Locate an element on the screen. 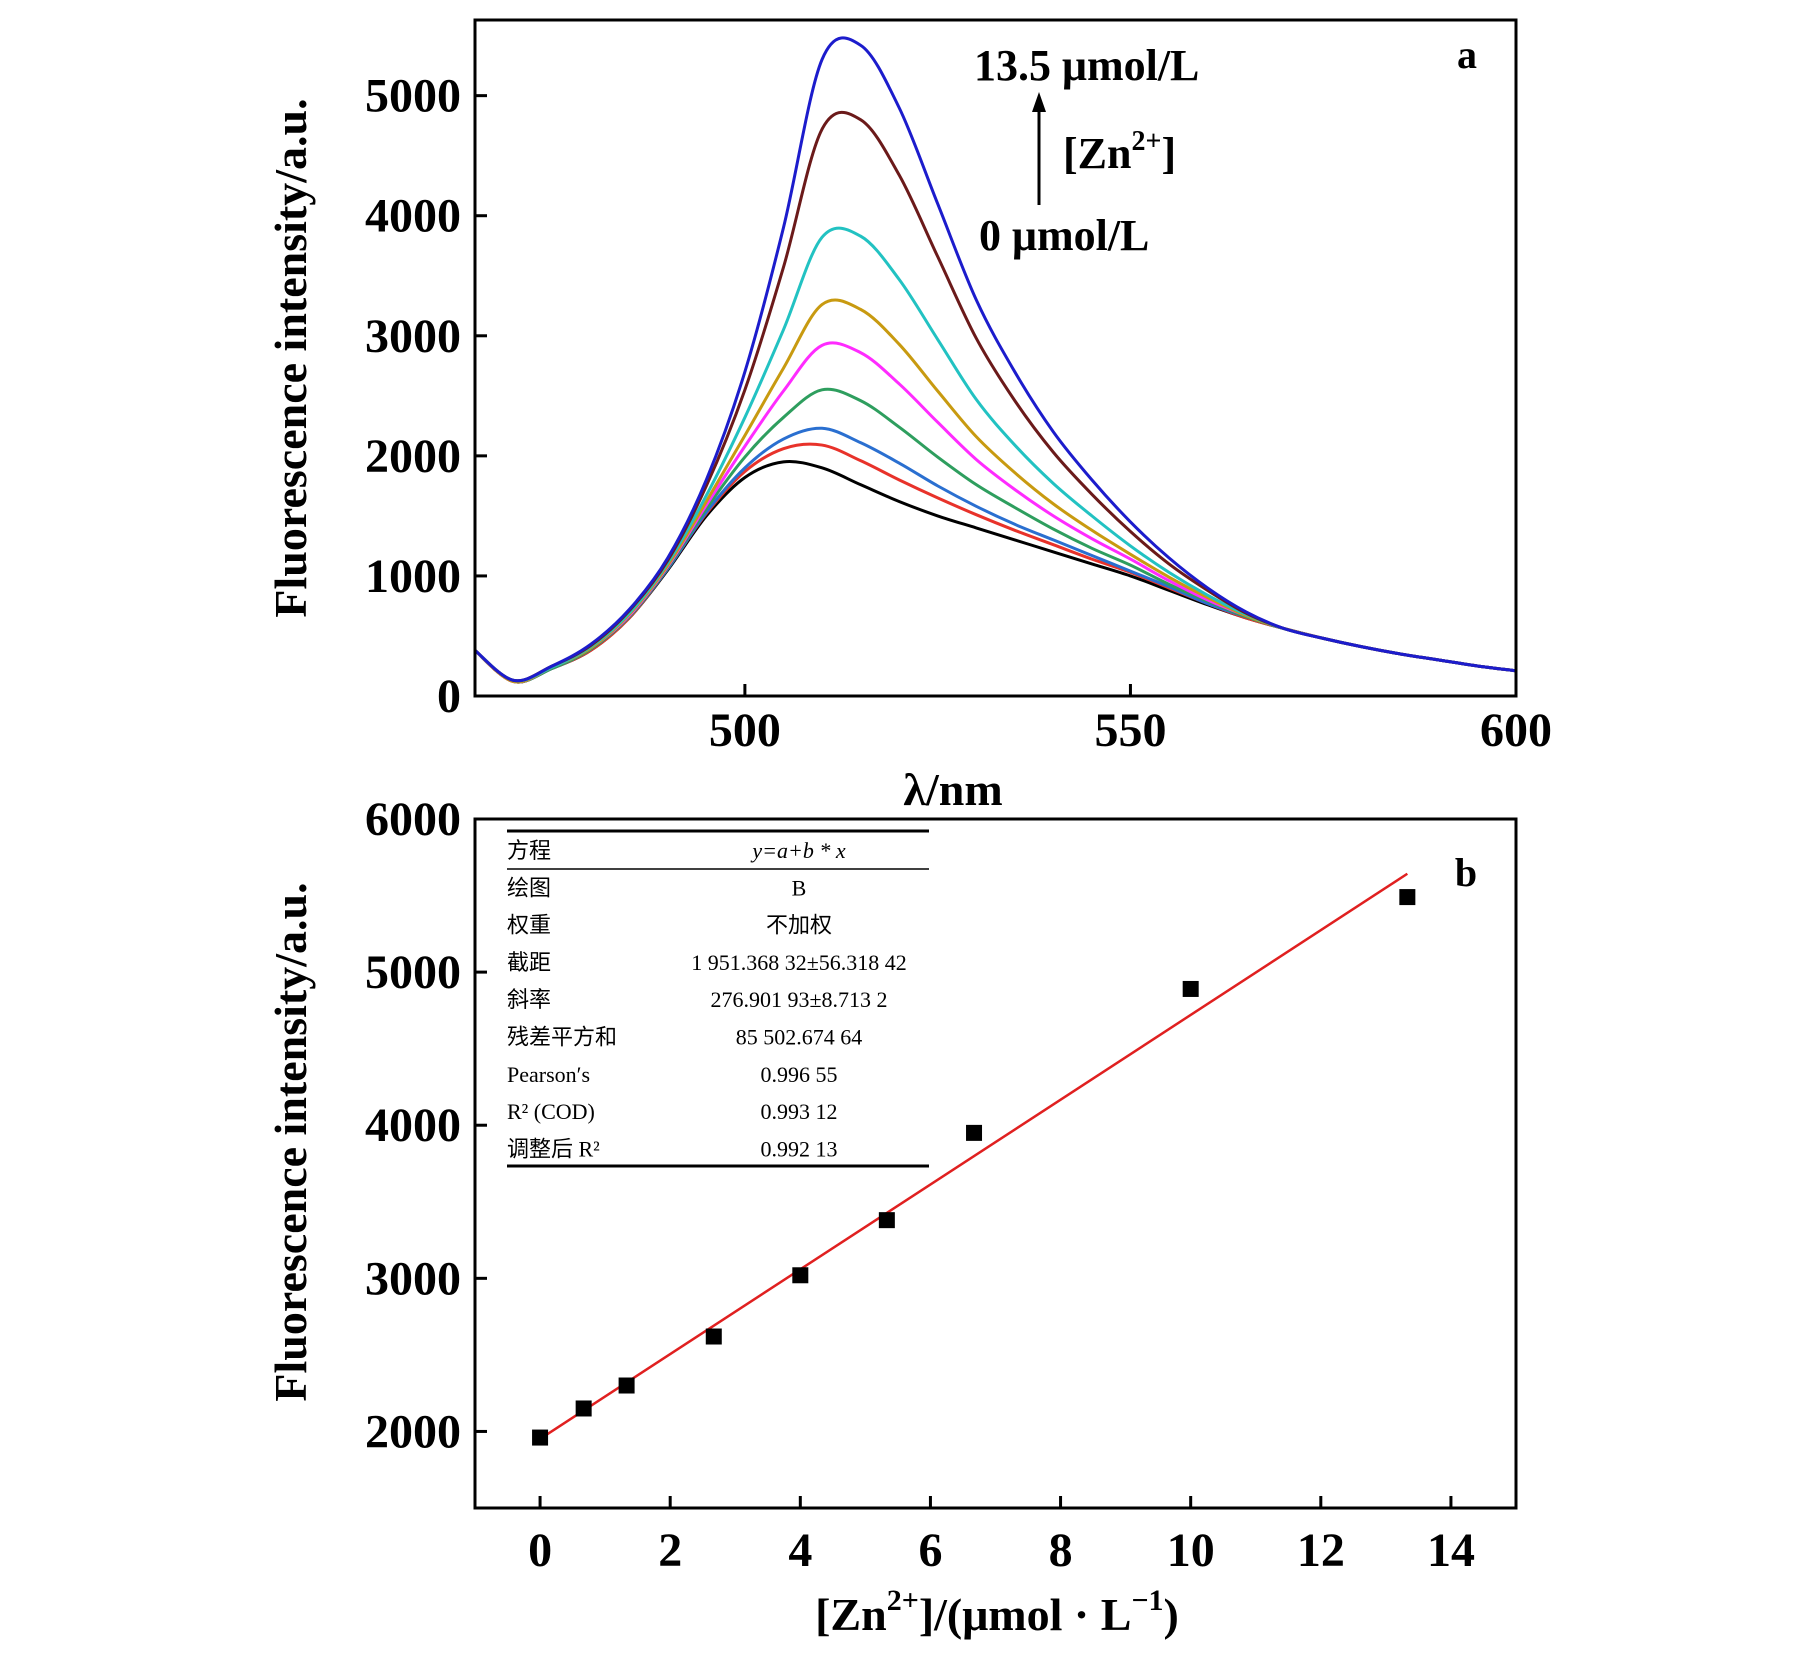  table-row-value: 不加权 is located at coordinates (799, 925).